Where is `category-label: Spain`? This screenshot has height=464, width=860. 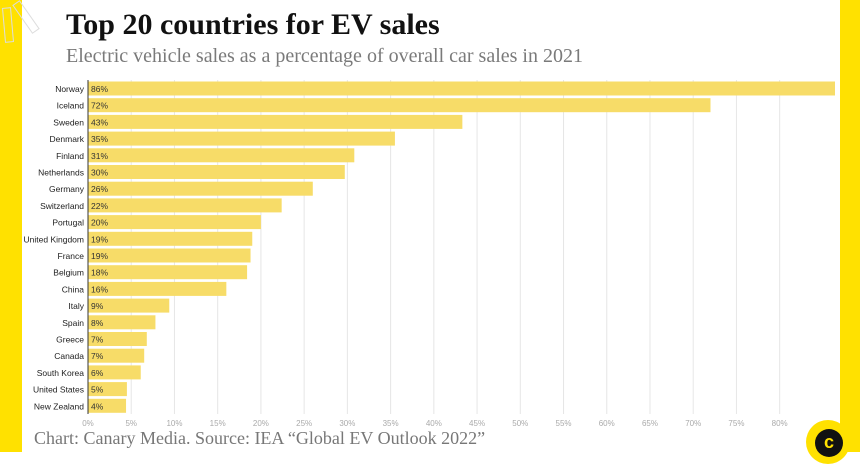
category-label: Spain is located at coordinates (73, 323).